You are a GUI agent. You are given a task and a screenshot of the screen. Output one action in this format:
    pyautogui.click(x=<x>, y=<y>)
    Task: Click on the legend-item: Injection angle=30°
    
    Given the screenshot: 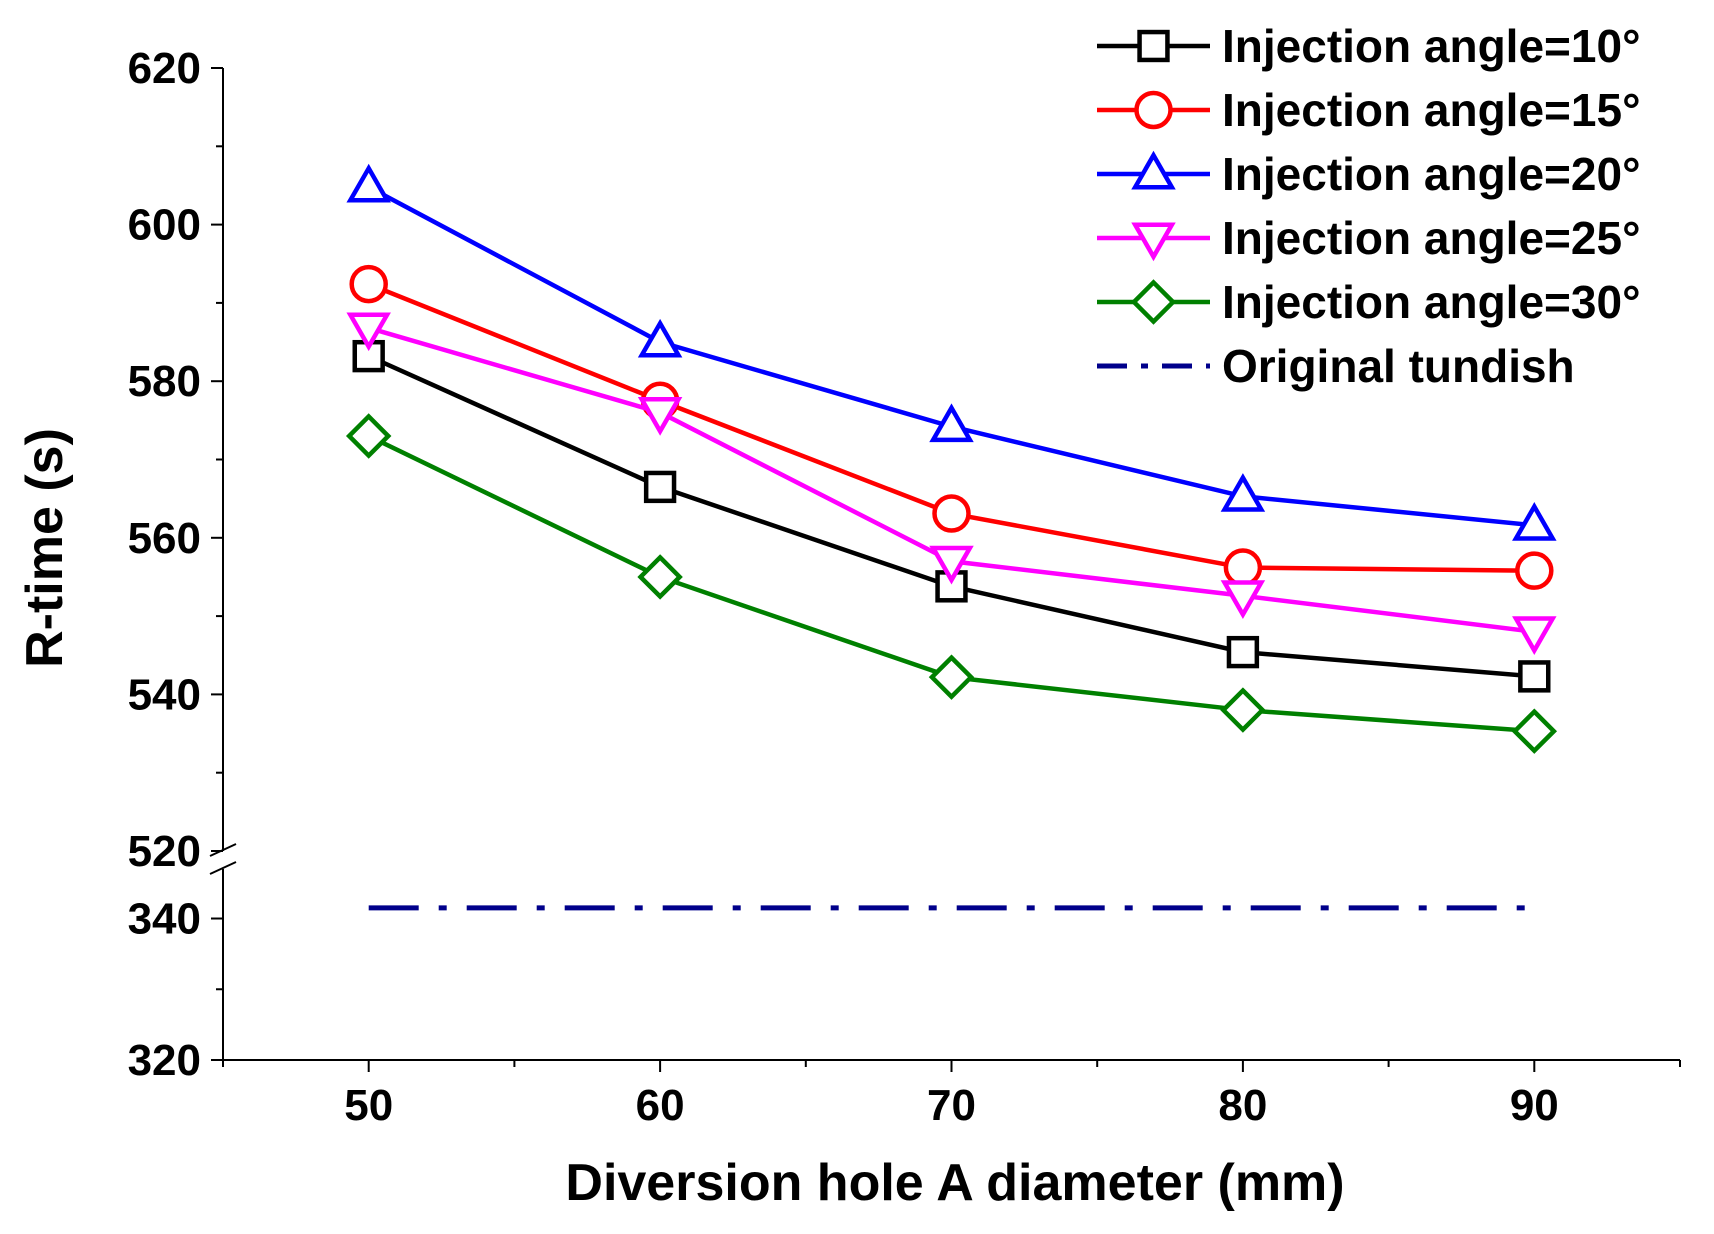 What is the action you would take?
    pyautogui.click(x=1368, y=302)
    